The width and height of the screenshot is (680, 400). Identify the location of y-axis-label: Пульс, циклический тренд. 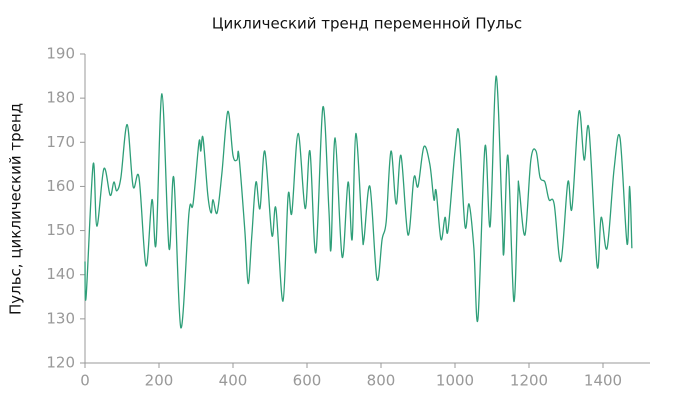
(16, 209).